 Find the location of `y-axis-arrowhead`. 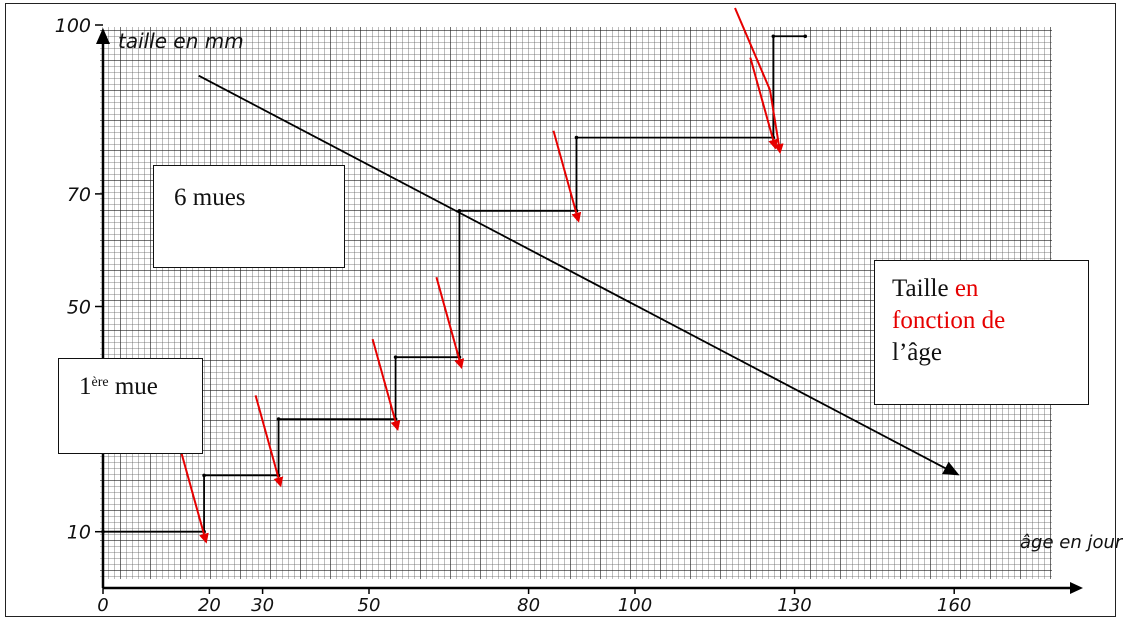

y-axis-arrowhead is located at coordinates (103, 36).